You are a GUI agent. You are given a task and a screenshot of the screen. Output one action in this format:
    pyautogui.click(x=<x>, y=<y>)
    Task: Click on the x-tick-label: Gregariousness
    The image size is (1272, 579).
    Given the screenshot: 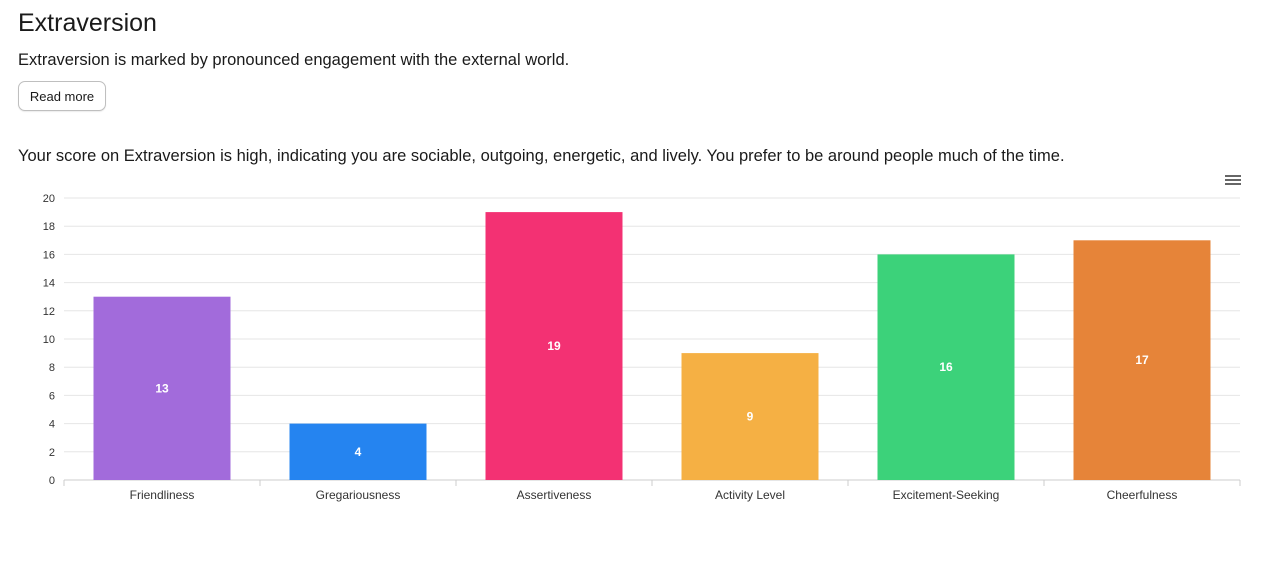 What is the action you would take?
    pyautogui.click(x=358, y=495)
    